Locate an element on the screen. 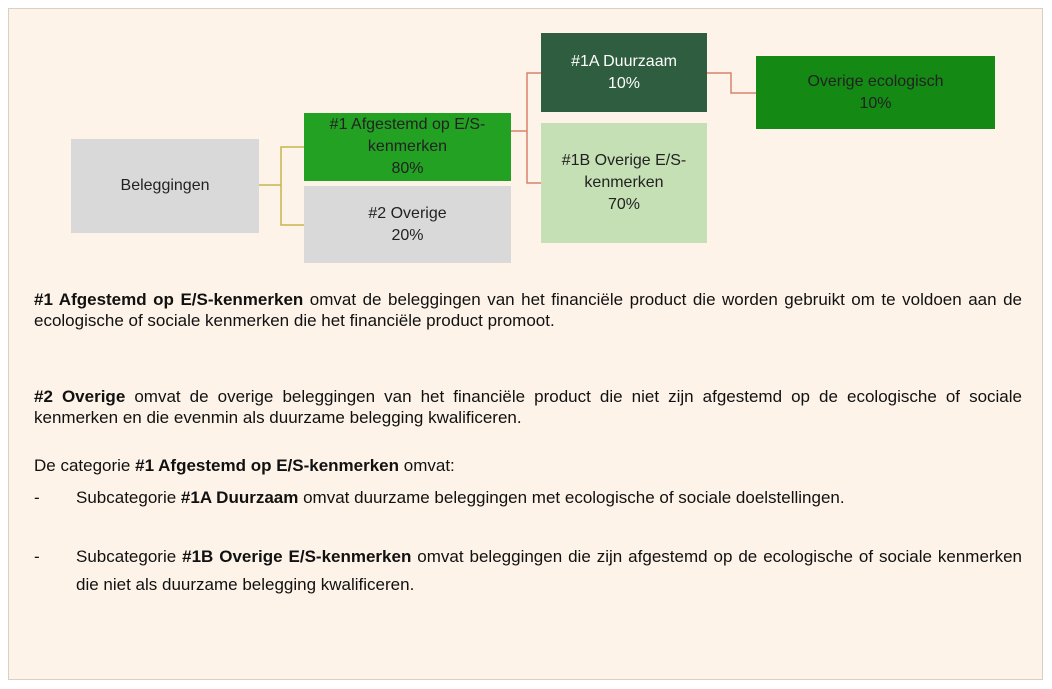  node-value: 20% is located at coordinates (407, 235).